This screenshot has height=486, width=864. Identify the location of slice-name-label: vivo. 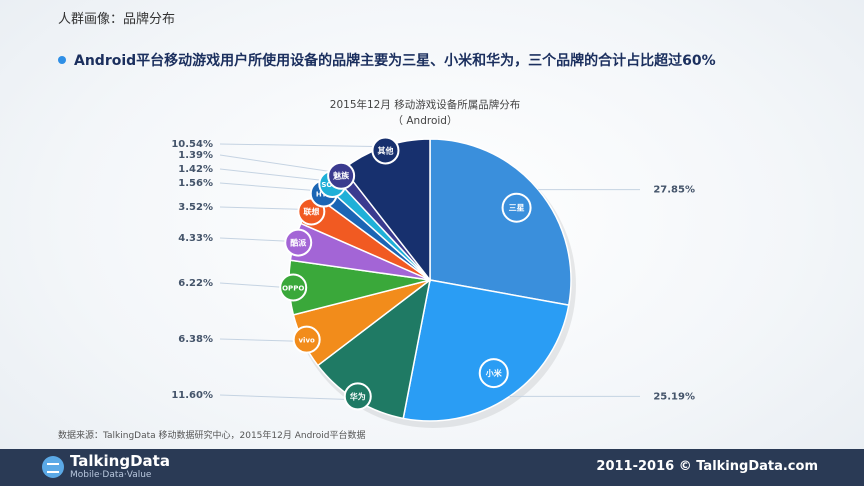
(306, 341).